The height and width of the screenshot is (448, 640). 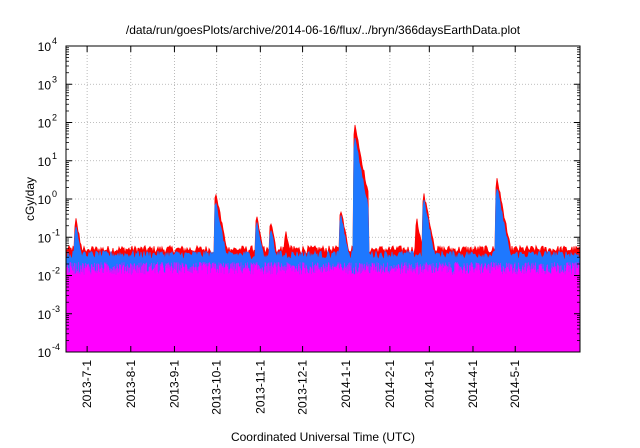 What do you see at coordinates (30, 199) in the screenshot?
I see `y-axis-label: cGy/day` at bounding box center [30, 199].